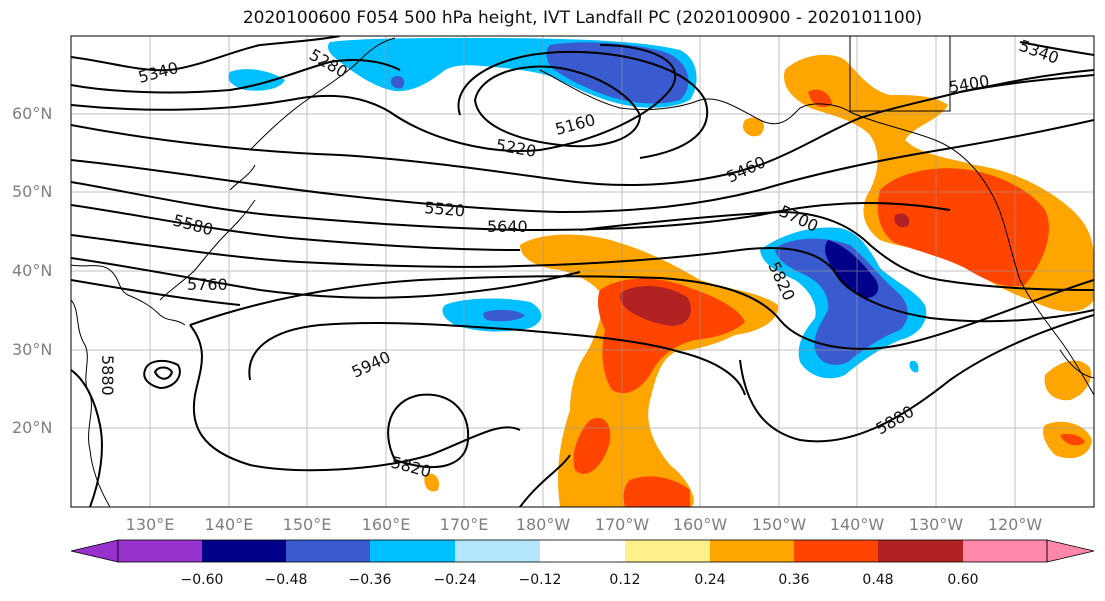 This screenshot has height=601, width=1105. I want to click on lon-label: 170°E, so click(464, 524).